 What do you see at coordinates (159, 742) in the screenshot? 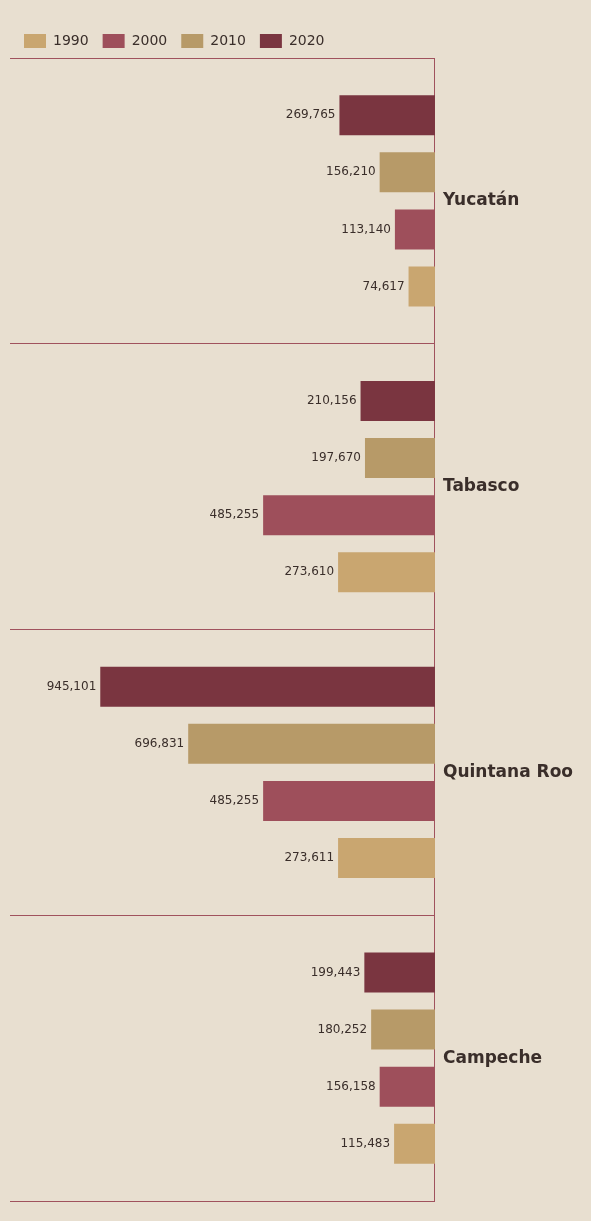
I see `data-label: 696,831` at bounding box center [159, 742].